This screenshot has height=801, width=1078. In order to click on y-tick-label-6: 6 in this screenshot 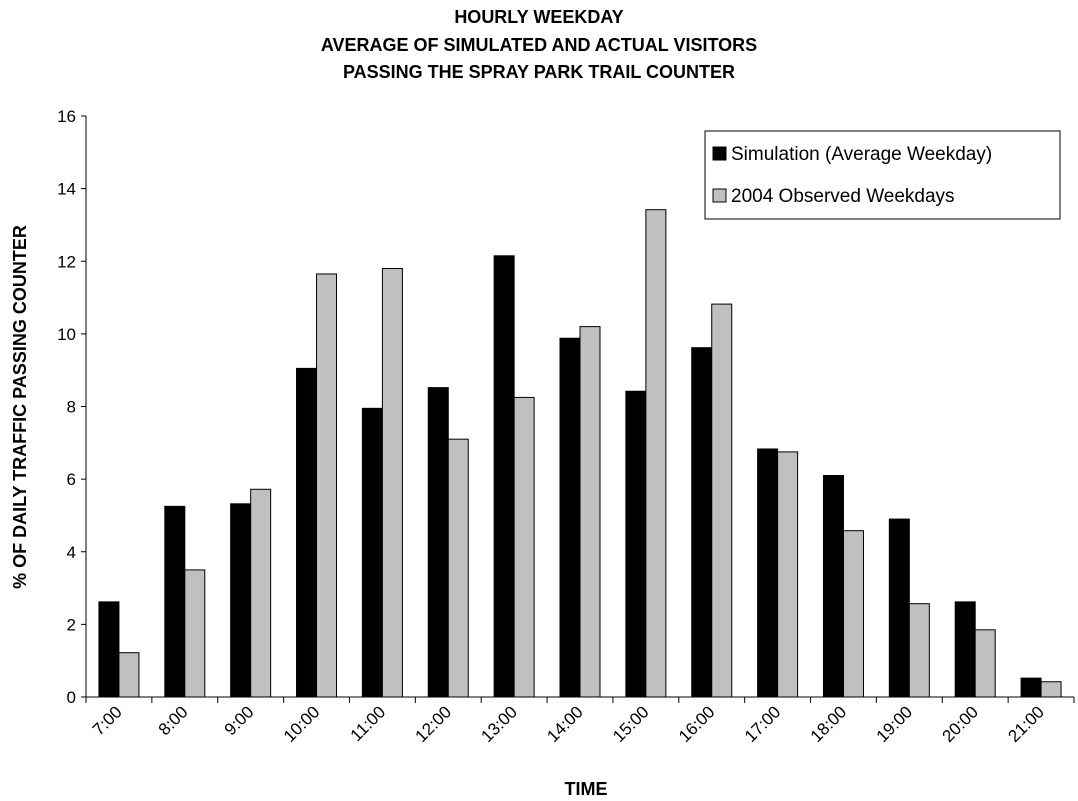, I will do `click(71, 479)`.